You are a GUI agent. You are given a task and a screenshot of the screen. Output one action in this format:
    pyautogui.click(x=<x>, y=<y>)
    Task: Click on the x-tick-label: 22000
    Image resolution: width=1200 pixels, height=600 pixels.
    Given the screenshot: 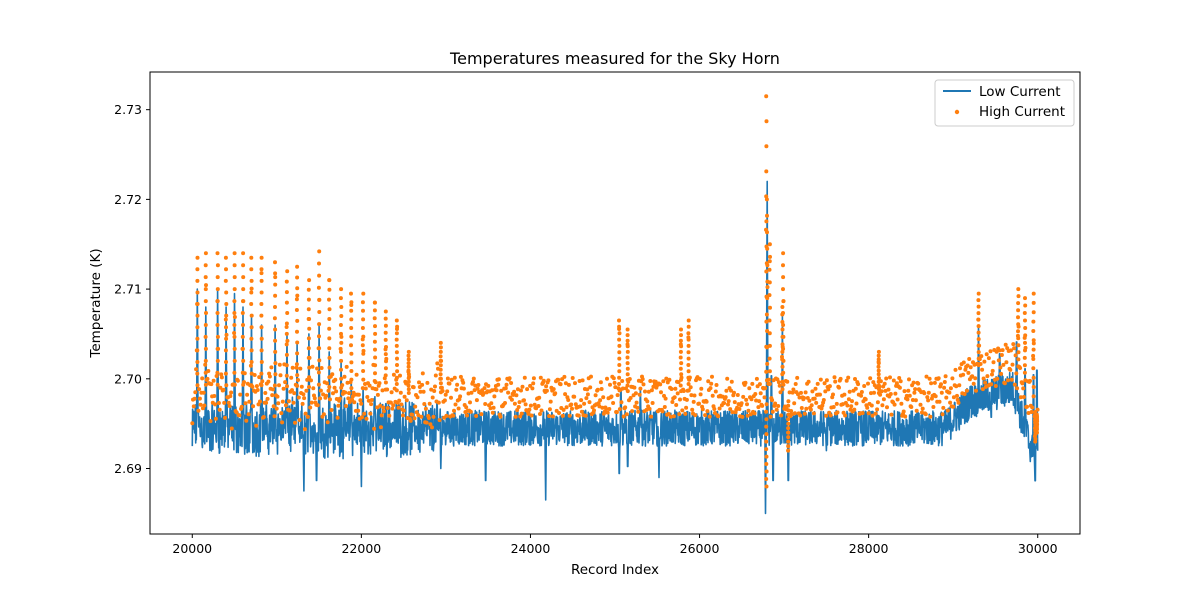 What is the action you would take?
    pyautogui.click(x=361, y=548)
    